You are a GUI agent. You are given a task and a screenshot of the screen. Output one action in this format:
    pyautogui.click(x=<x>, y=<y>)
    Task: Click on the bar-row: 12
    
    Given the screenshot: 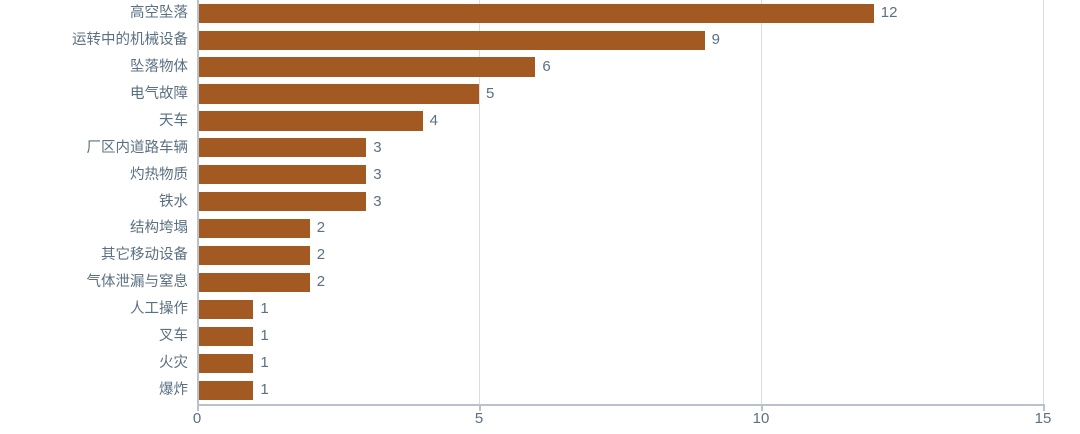 What is the action you would take?
    pyautogui.click(x=620, y=13)
    